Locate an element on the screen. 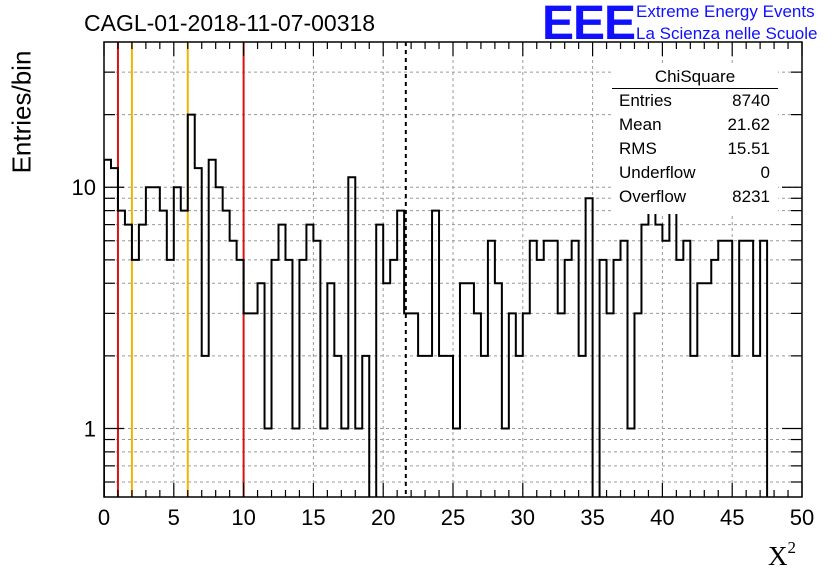  stats-value: 8740 is located at coordinates (751, 100).